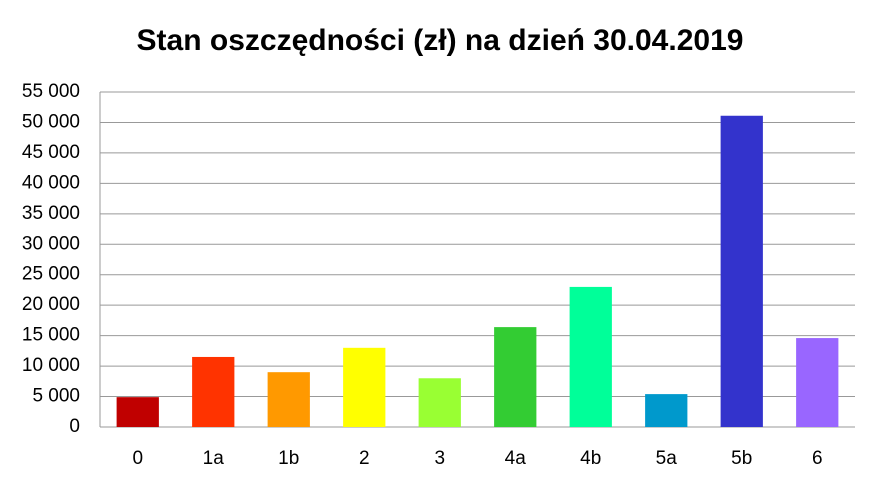 The width and height of the screenshot is (879, 484). I want to click on y-tick-label: 55 000, so click(51, 91).